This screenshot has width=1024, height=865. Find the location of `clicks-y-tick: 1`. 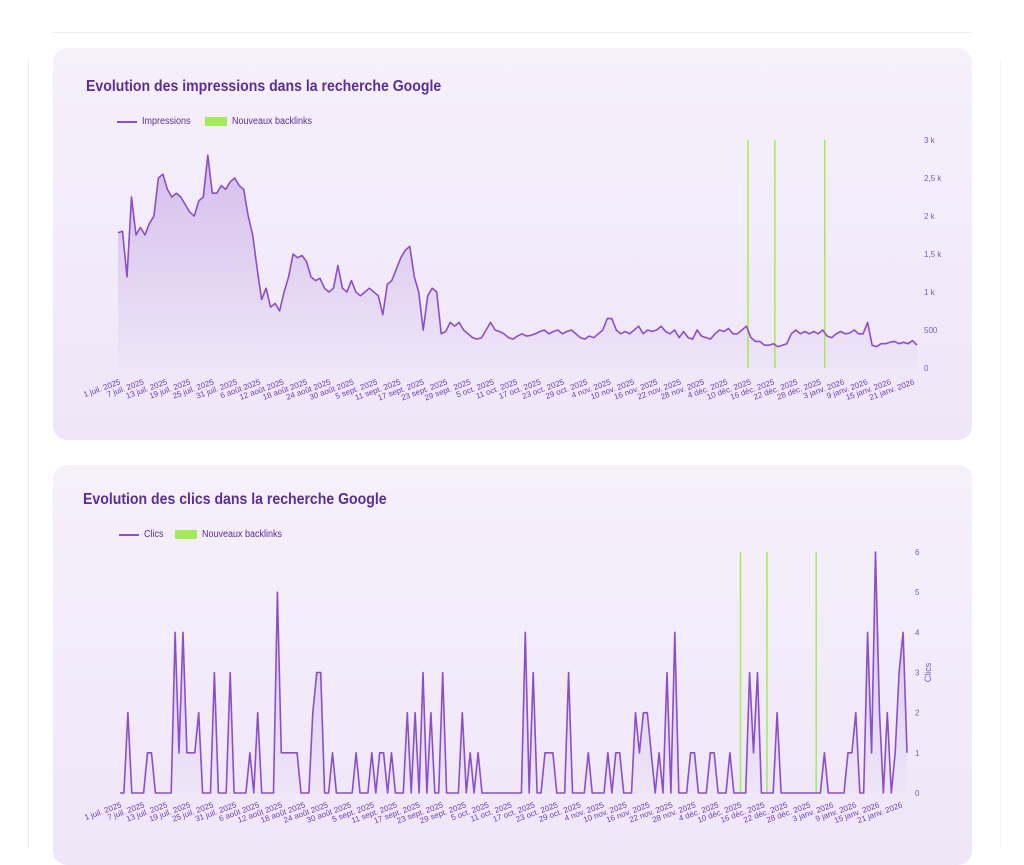

clicks-y-tick: 1 is located at coordinates (917, 753).